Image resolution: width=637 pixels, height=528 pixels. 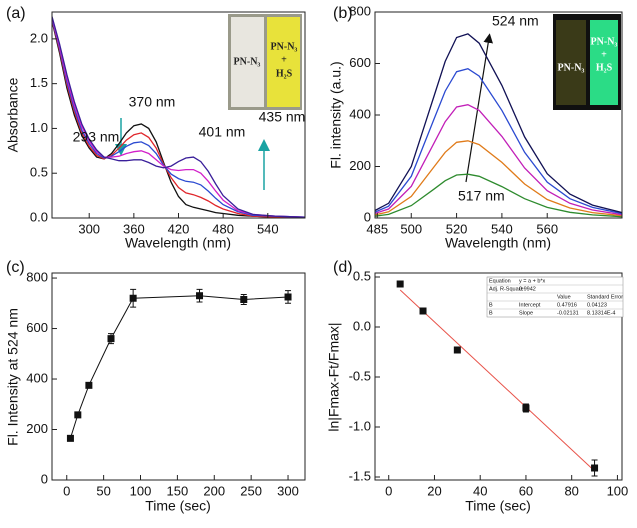 What do you see at coordinates (152, 102) in the screenshot?
I see `annotation: 370 nm` at bounding box center [152, 102].